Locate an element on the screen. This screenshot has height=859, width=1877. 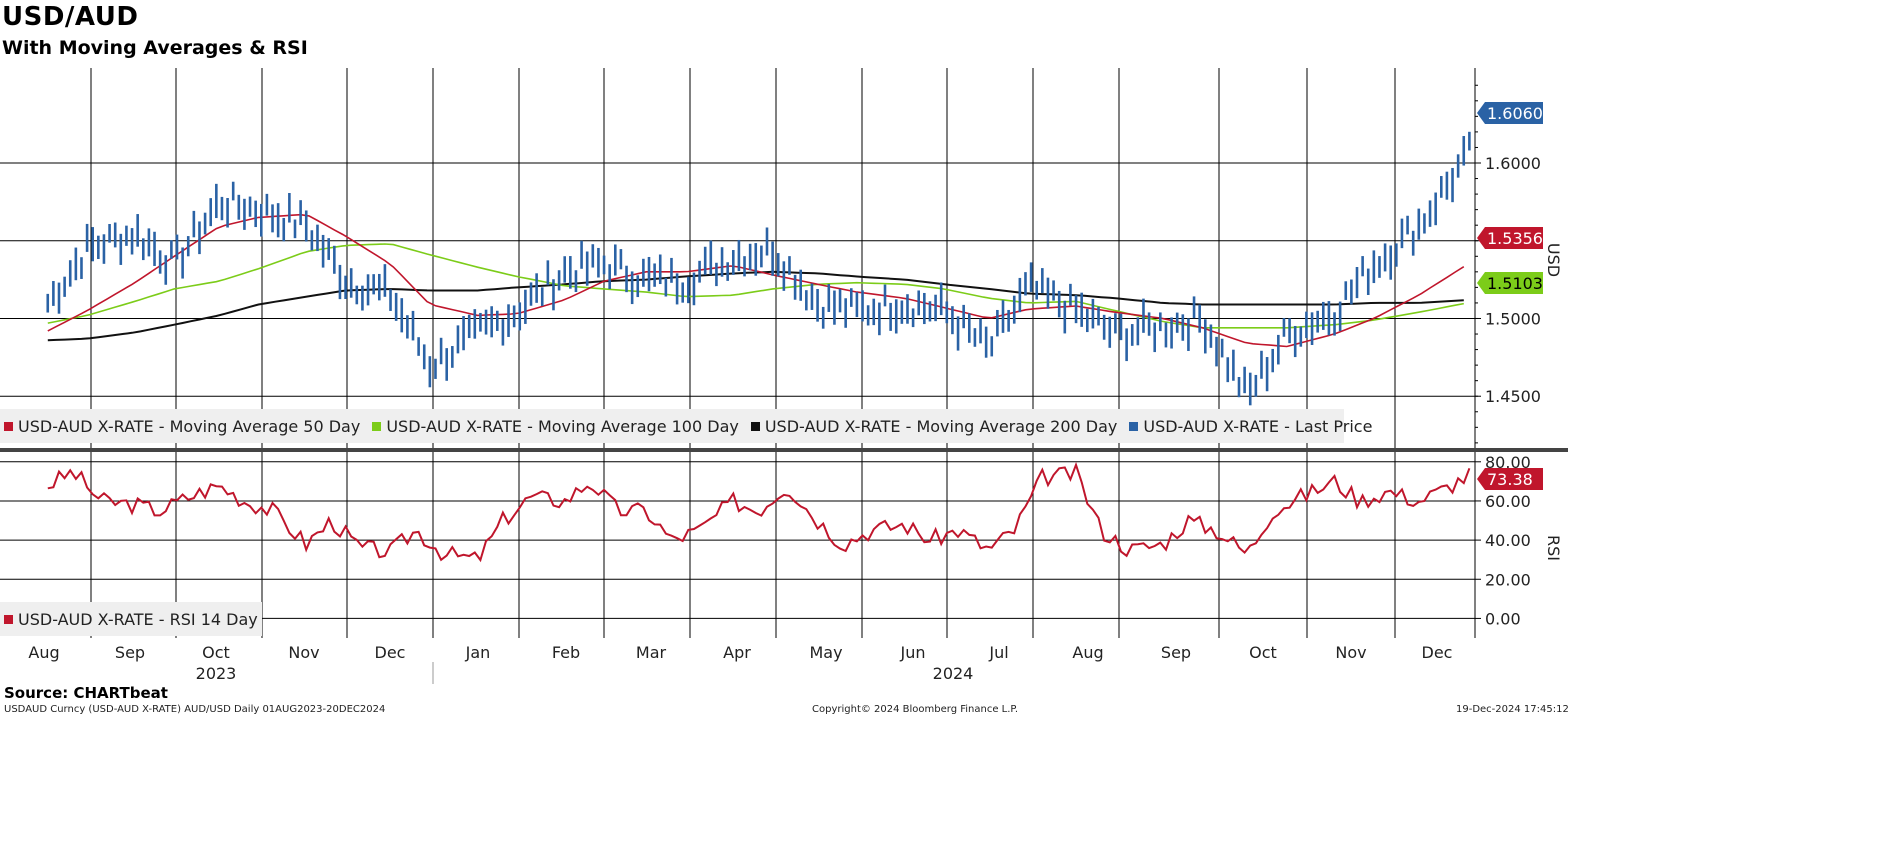
panel-separator is located at coordinates (784, 450).